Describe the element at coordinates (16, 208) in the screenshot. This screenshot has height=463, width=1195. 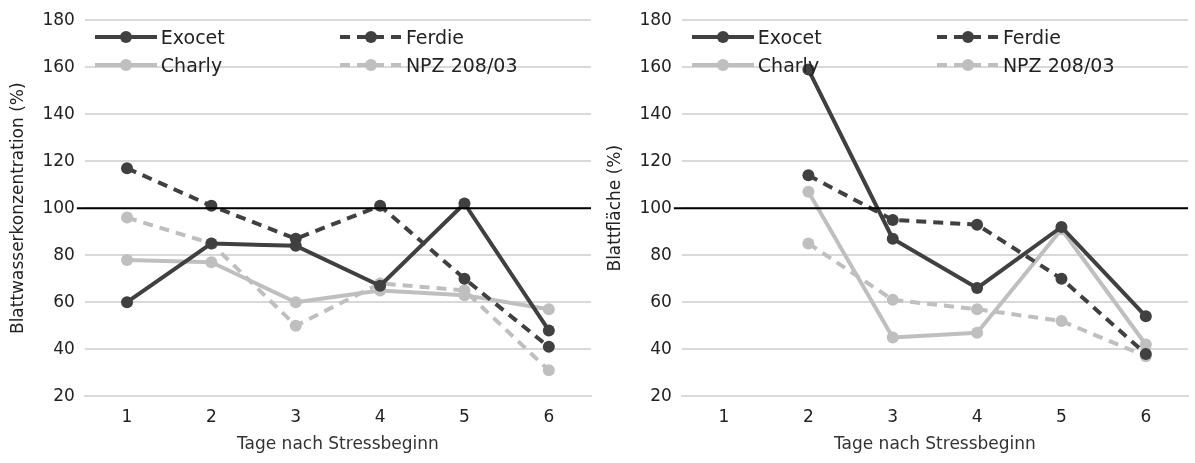
I see `y-axis-title: Blattwasserkonzentration (%)` at that location.